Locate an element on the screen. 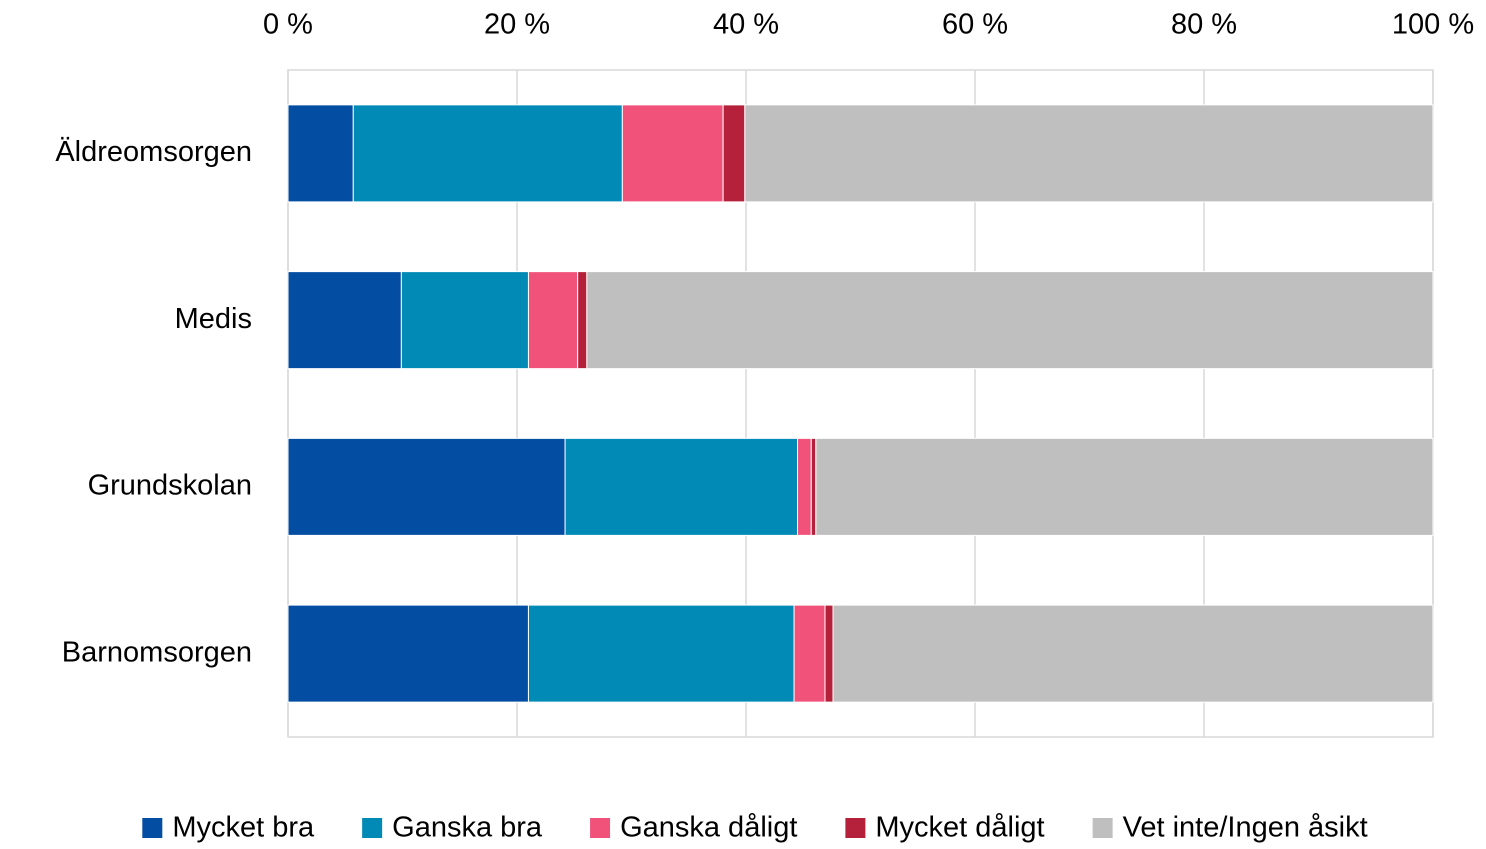 The image size is (1486, 849). y-tick-label: Barnomsorgen is located at coordinates (157, 652).